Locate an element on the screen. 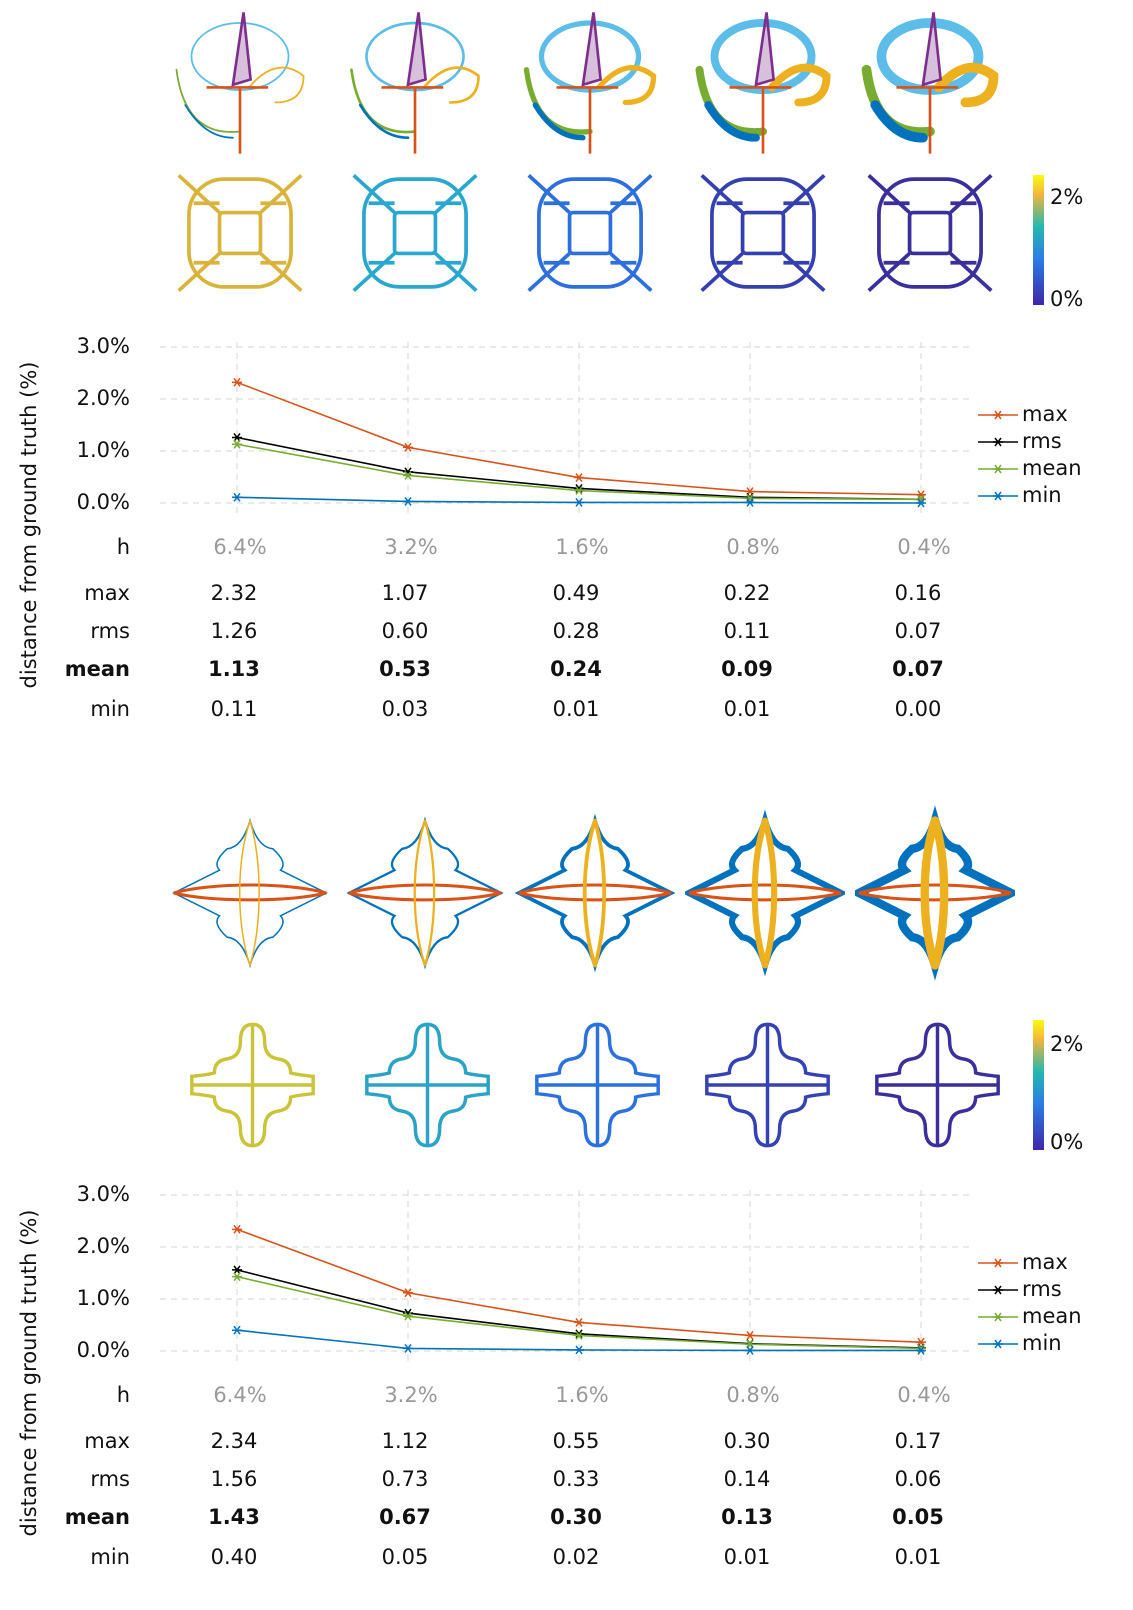  table-cell: 1.12 is located at coordinates (405, 1441).